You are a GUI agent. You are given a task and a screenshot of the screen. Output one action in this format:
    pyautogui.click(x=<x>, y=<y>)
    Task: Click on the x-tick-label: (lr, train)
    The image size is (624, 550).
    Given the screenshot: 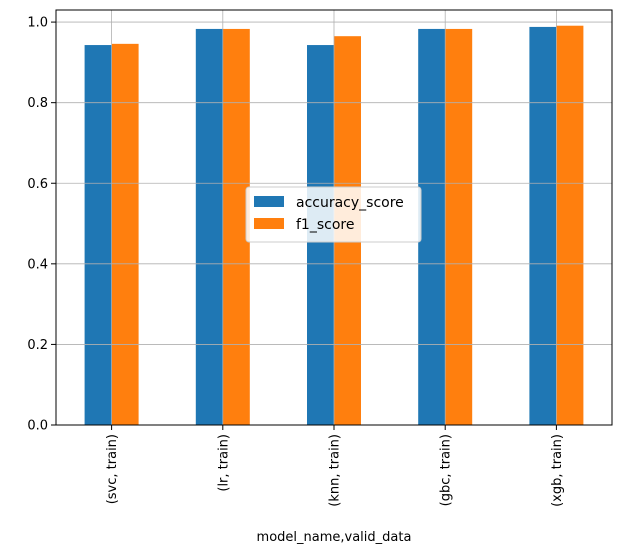 What is the action you would take?
    pyautogui.click(x=223, y=463)
    